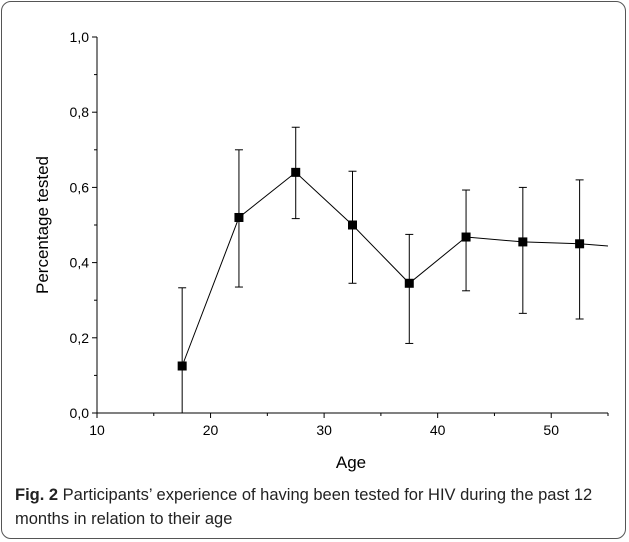 Image resolution: width=629 pixels, height=542 pixels. What do you see at coordinates (80, 187) in the screenshot?
I see `y-tick-label: 0,6` at bounding box center [80, 187].